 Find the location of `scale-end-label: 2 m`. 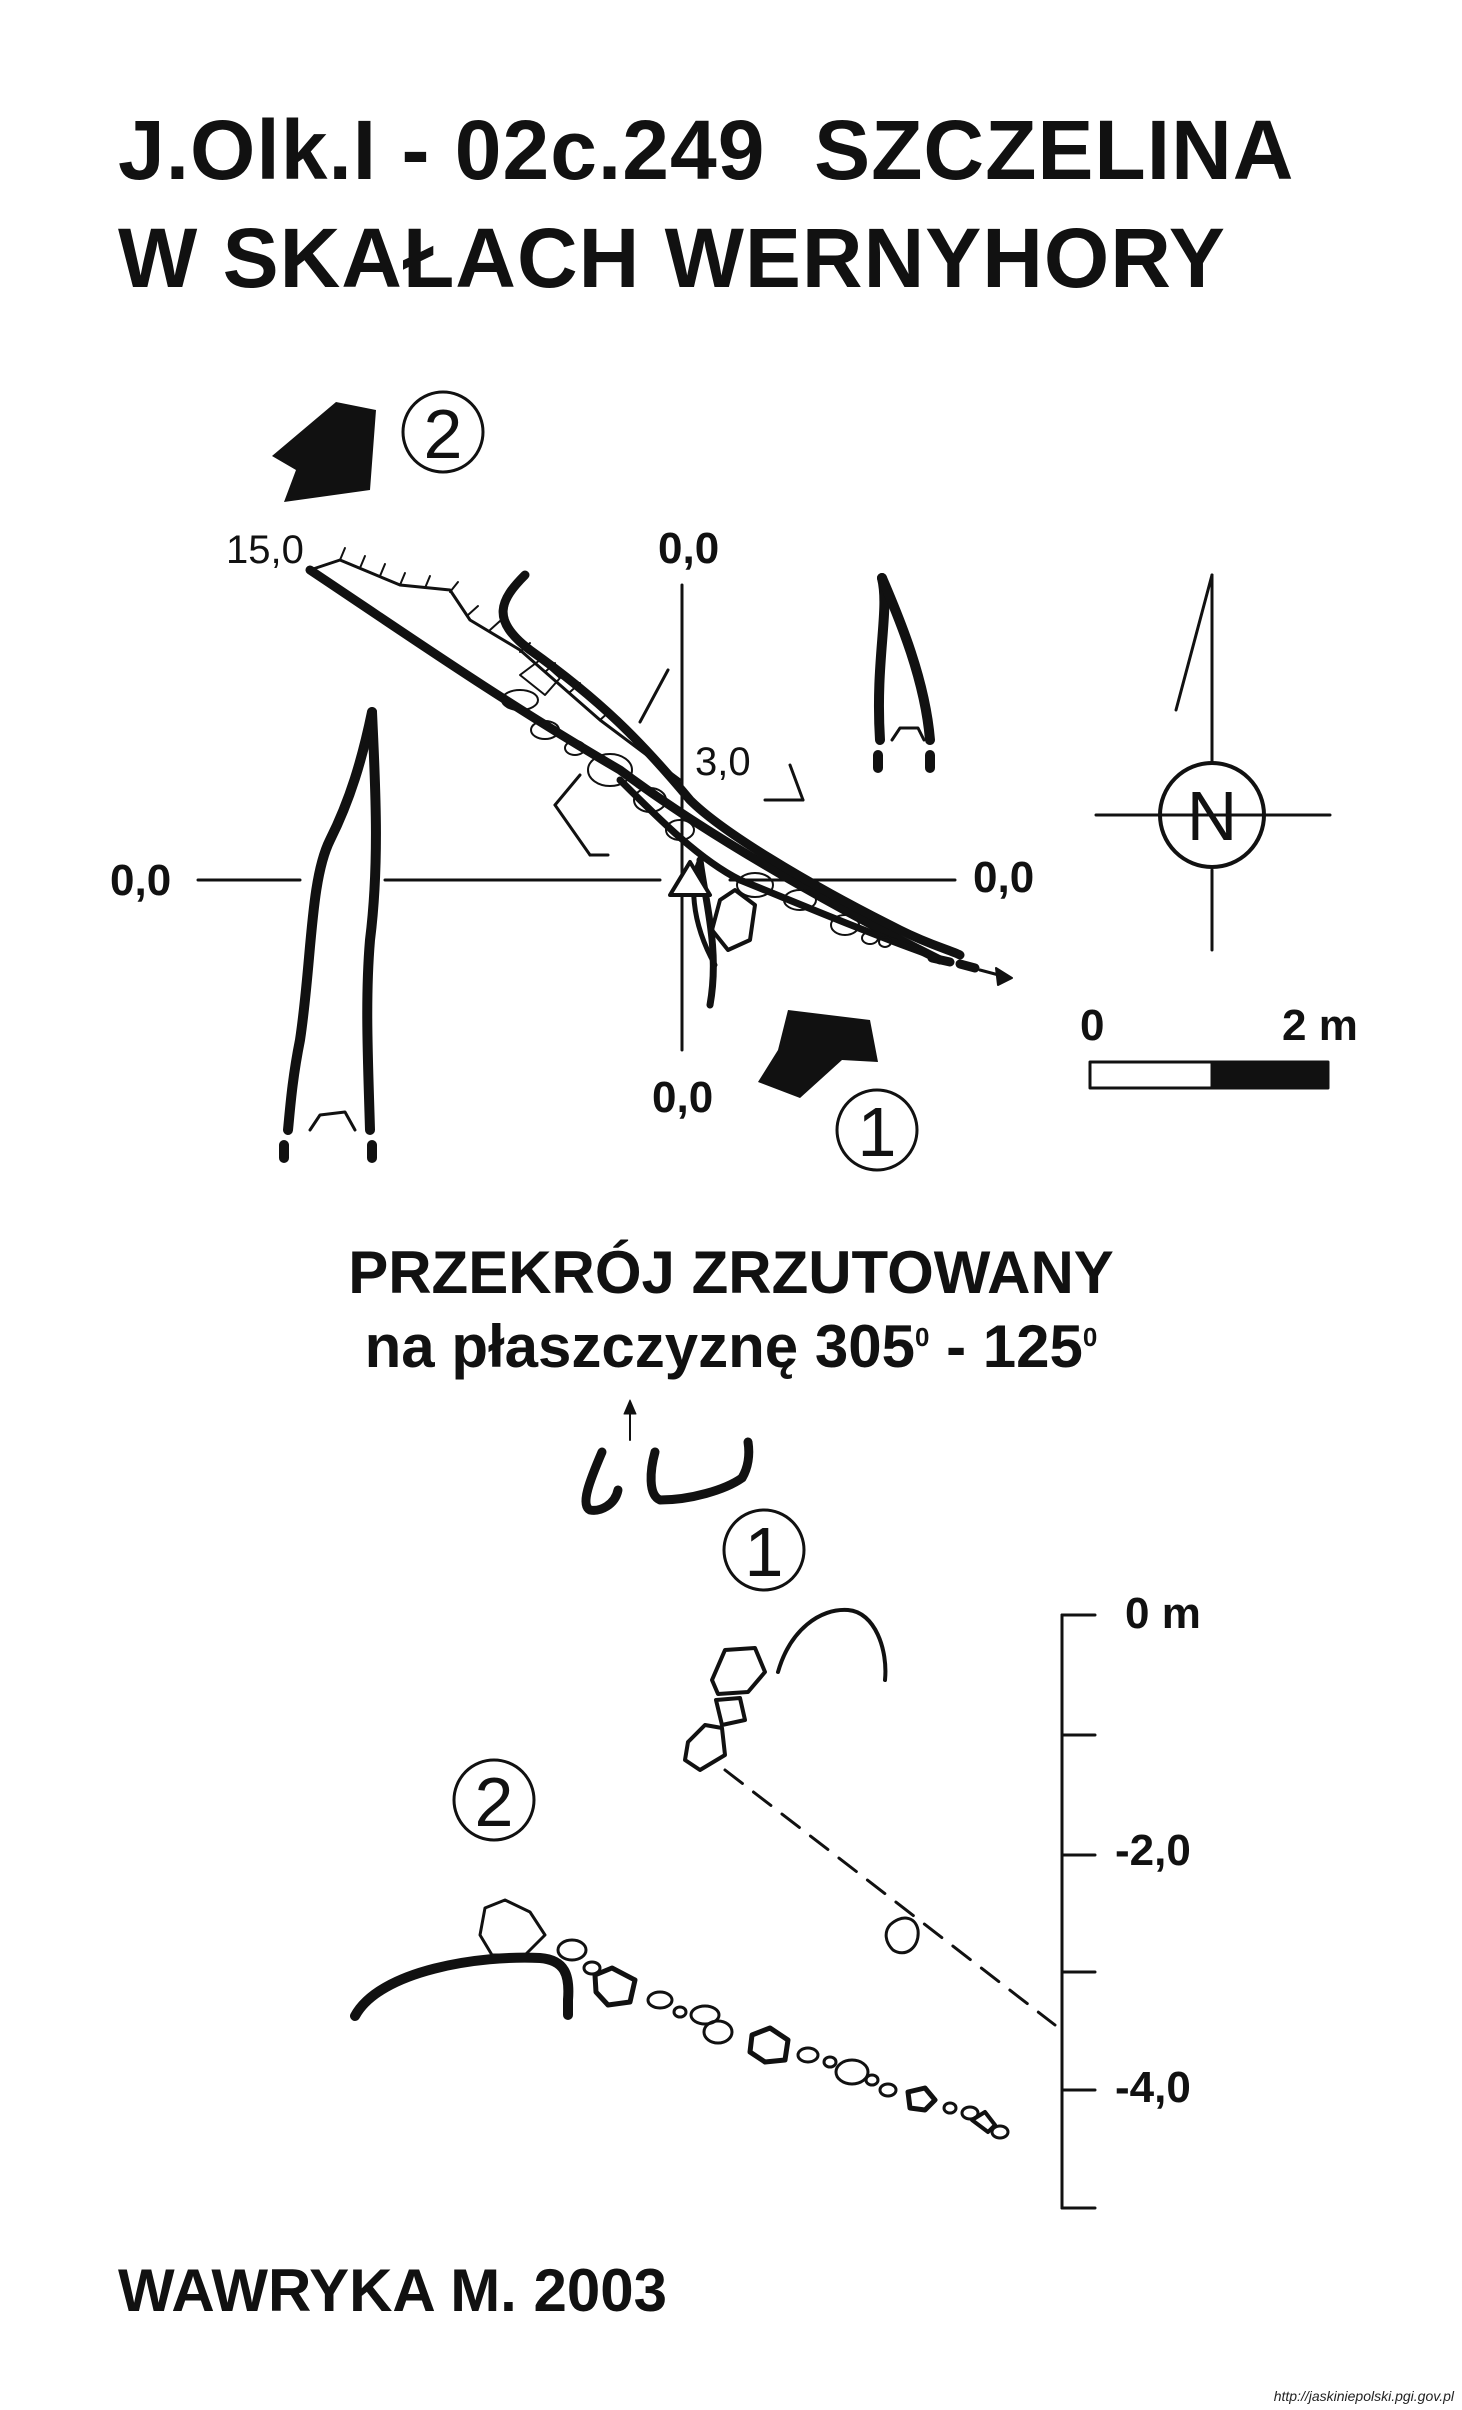

scale-end-label: 2 m is located at coordinates (1320, 1025).